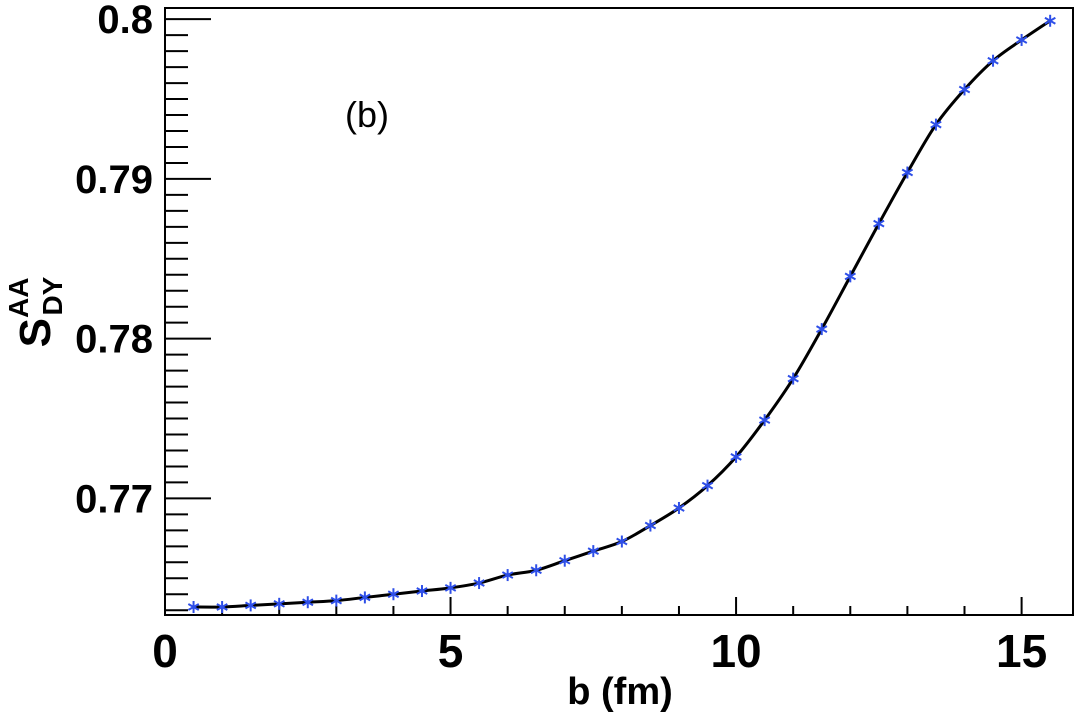  Describe the element at coordinates (451, 651) in the screenshot. I see `x-tick-label: 5` at that location.